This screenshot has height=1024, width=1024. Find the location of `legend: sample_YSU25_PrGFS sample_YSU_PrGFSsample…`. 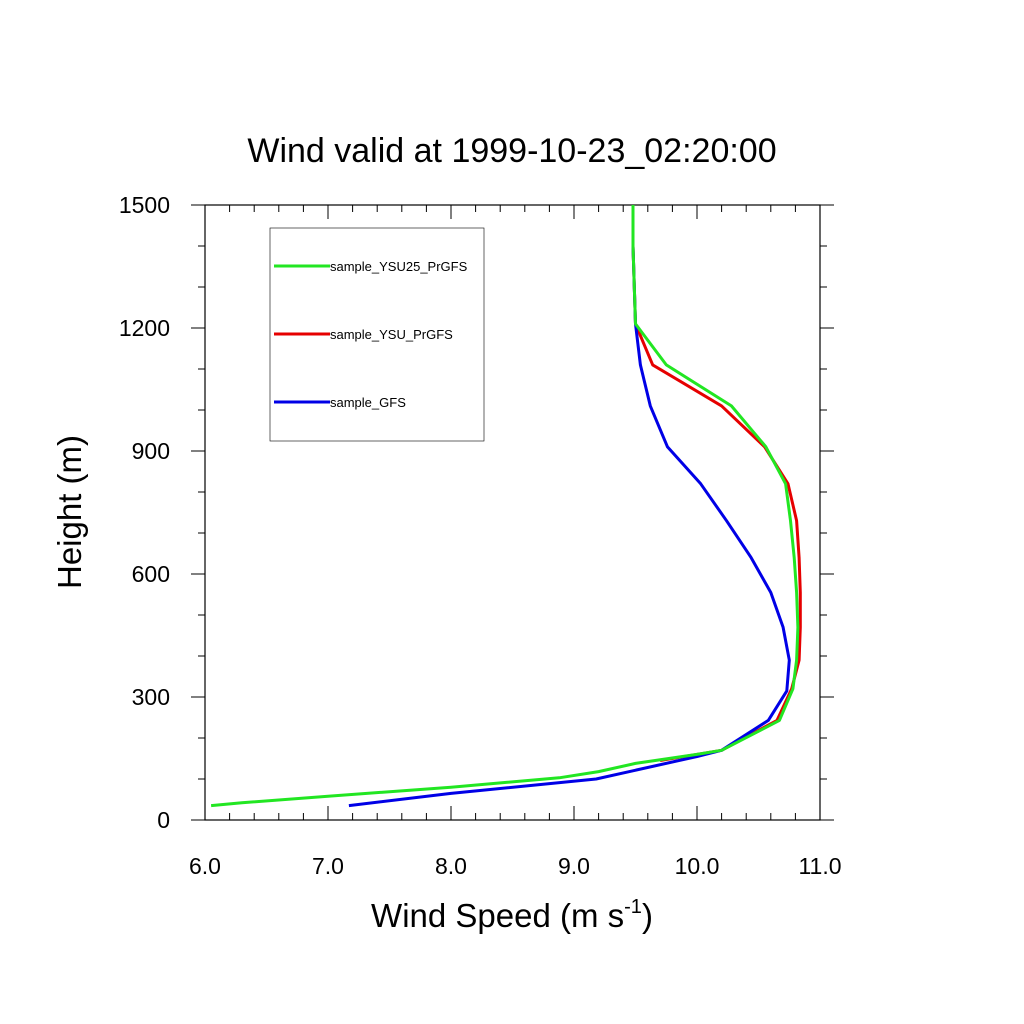

legend: sample_YSU25_PrGFS sample_YSU_PrGFSsample… is located at coordinates (377, 334).